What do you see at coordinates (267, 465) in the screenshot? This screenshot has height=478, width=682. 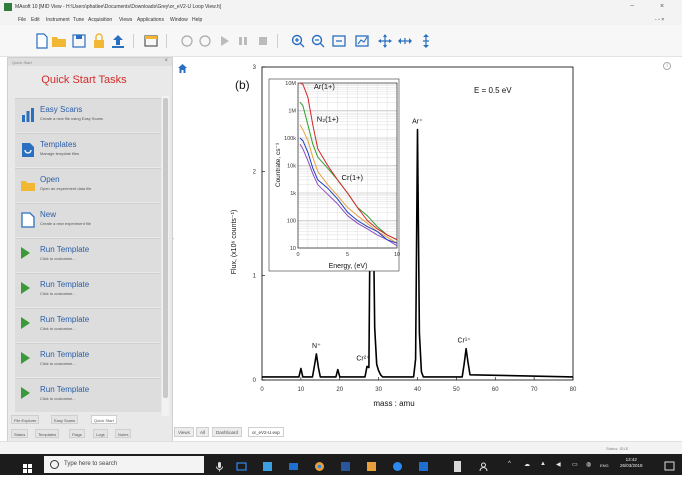 I see `taskbar-app-1-icon` at bounding box center [267, 465].